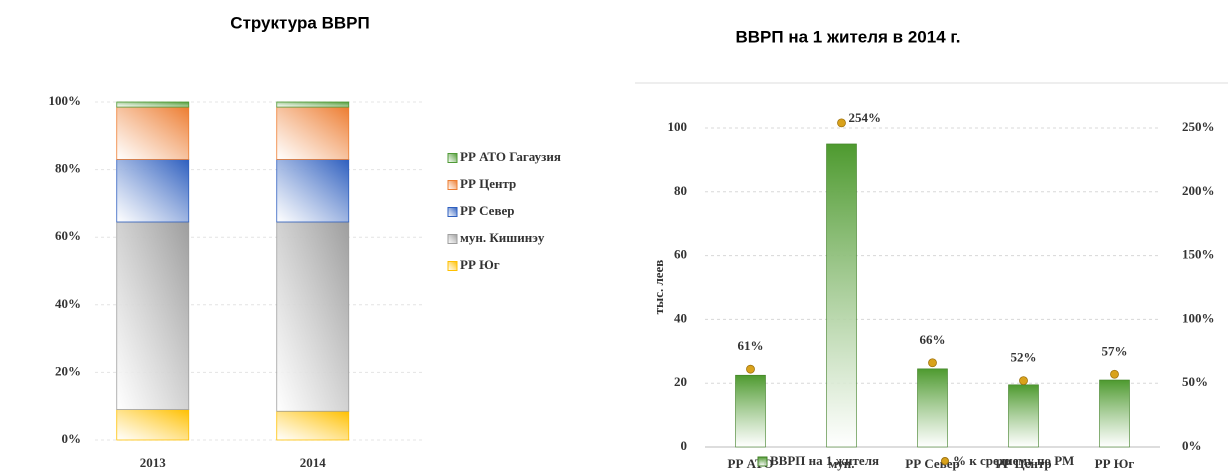  Describe the element at coordinates (933, 339) in the screenshot. I see `data-label: 66%` at that location.